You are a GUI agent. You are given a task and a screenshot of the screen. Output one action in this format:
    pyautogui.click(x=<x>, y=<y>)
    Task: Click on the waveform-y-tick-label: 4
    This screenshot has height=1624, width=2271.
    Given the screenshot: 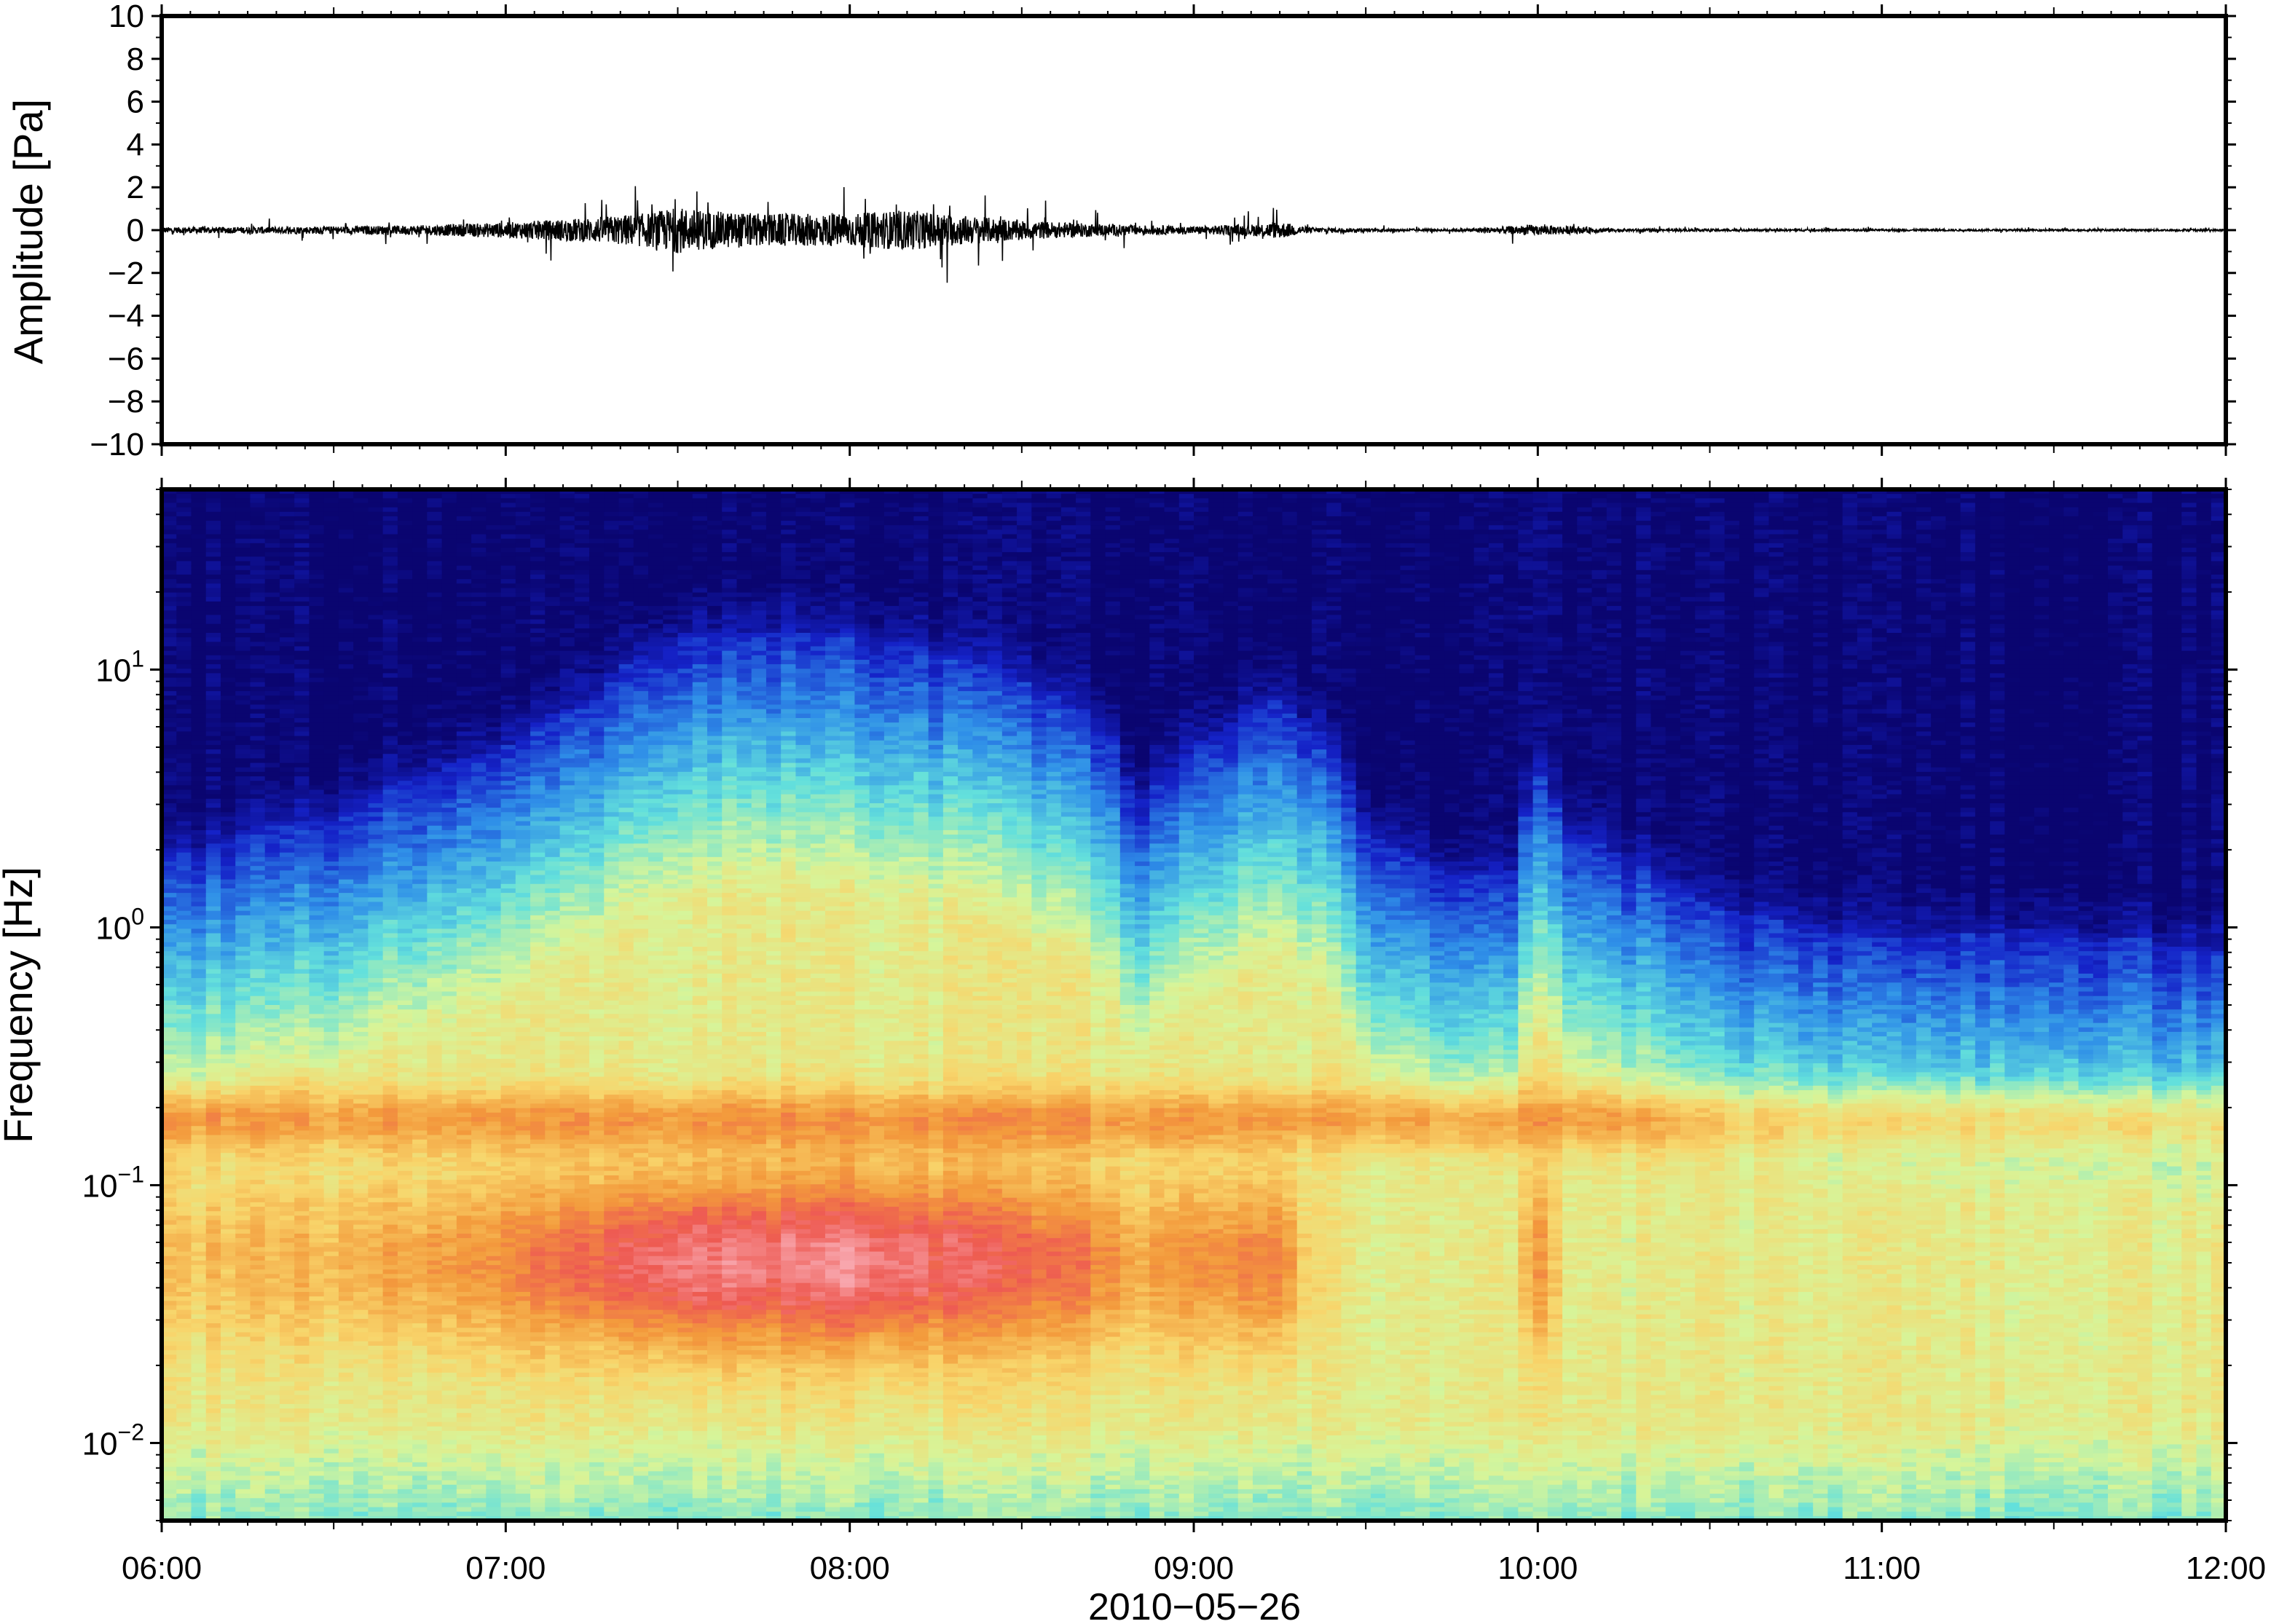 What is the action you would take?
    pyautogui.click(x=135, y=144)
    